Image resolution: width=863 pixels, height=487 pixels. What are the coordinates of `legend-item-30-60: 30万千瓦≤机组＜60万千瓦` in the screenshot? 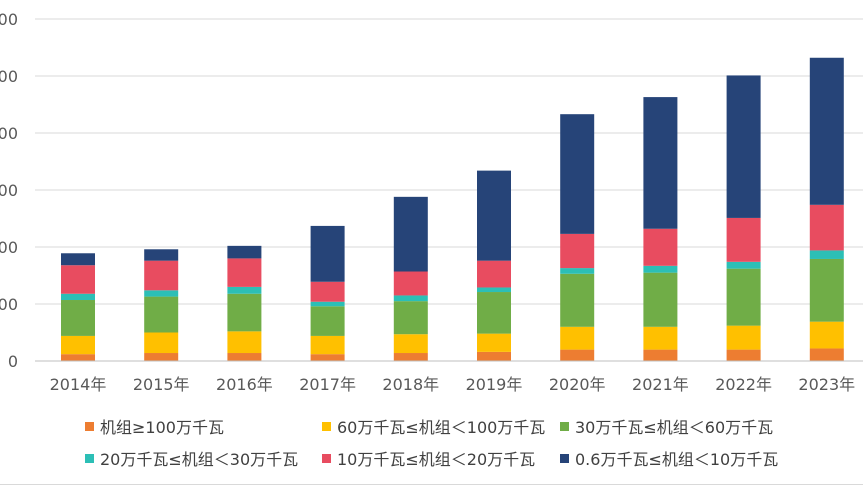 It's located at (666, 426).